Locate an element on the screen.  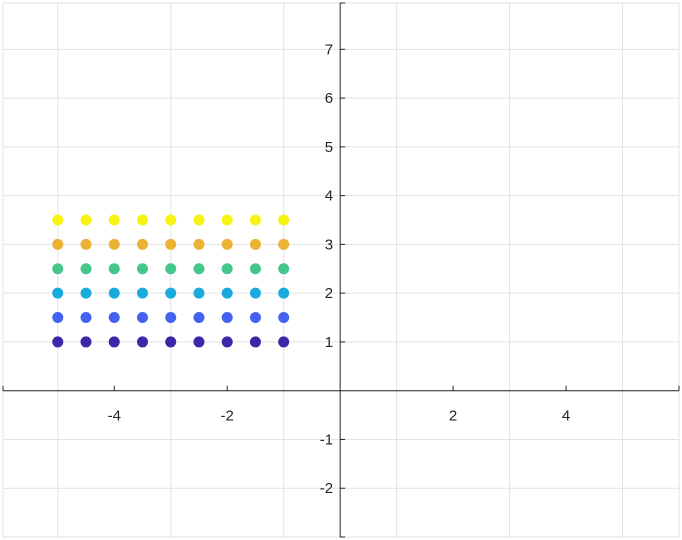
y-tick-label: 1 is located at coordinates (329, 342).